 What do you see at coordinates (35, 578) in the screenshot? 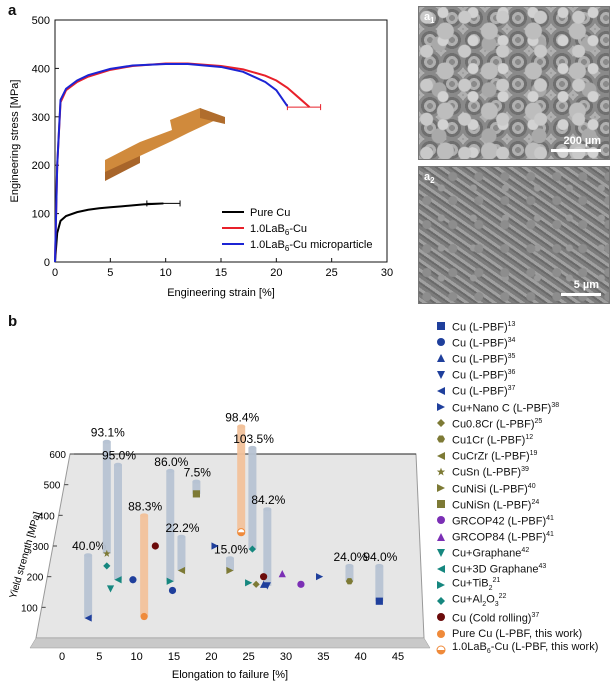
I see `y-tick-label: 200` at bounding box center [35, 578].